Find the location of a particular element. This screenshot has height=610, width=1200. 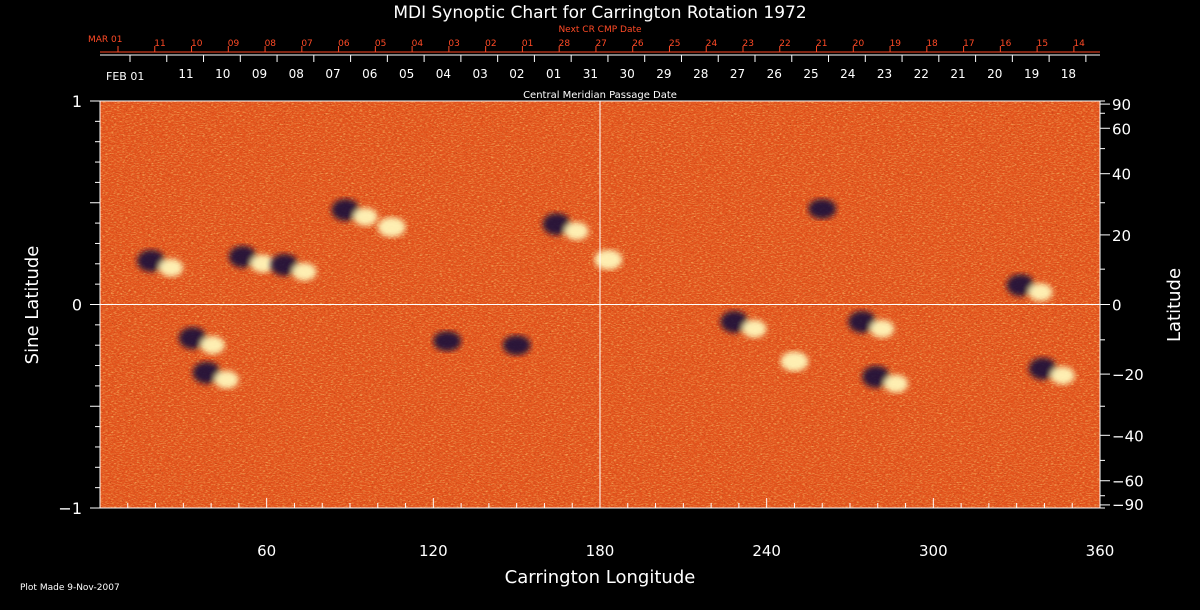

cmp-date-label: 18 is located at coordinates (1068, 74).